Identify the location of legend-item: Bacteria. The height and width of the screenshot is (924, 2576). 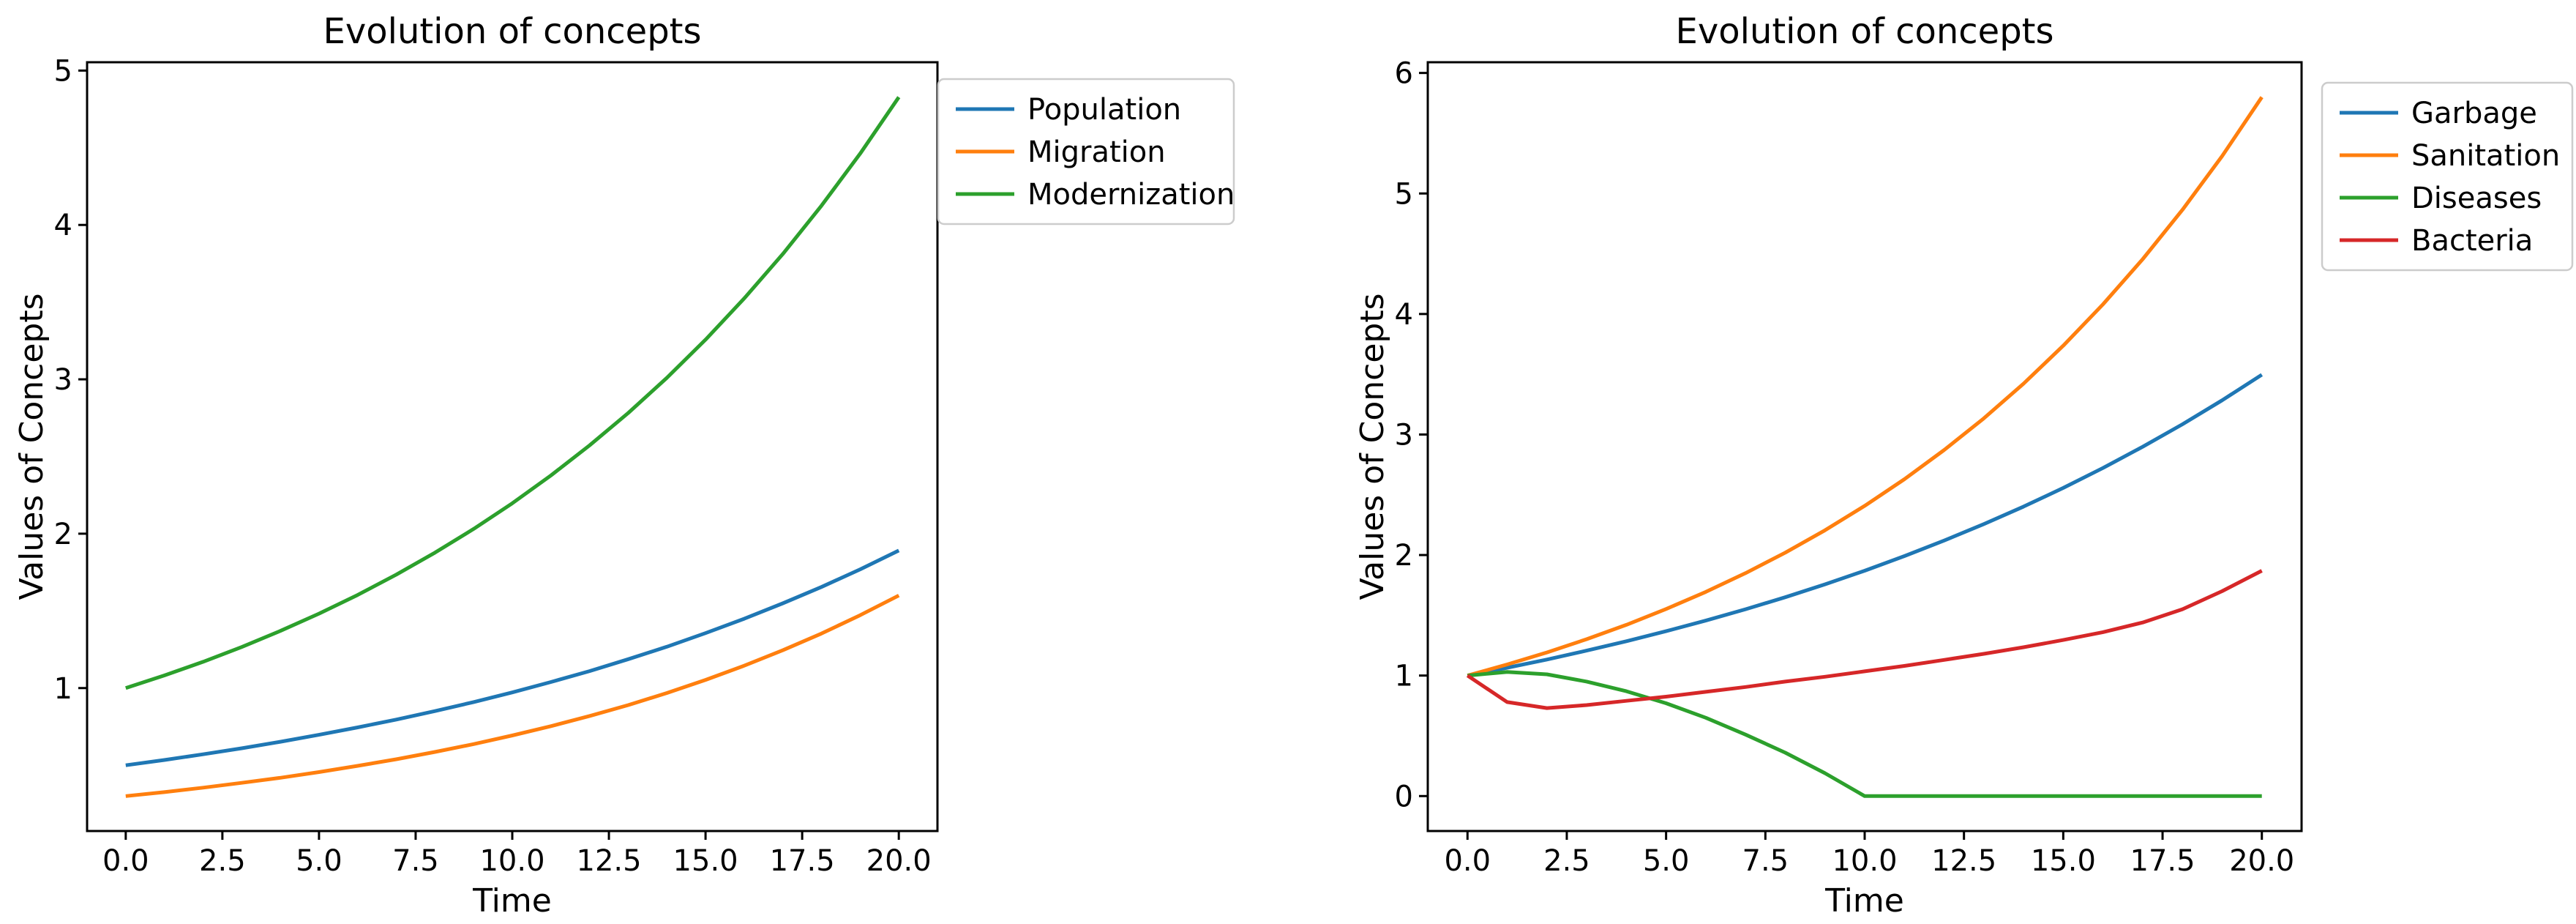
(2436, 241).